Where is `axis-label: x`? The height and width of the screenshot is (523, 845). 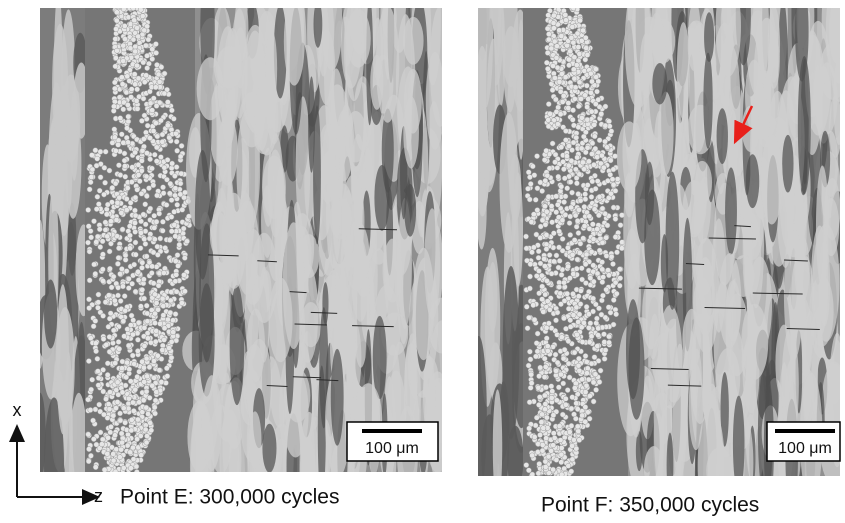 axis-label: x is located at coordinates (17, 410).